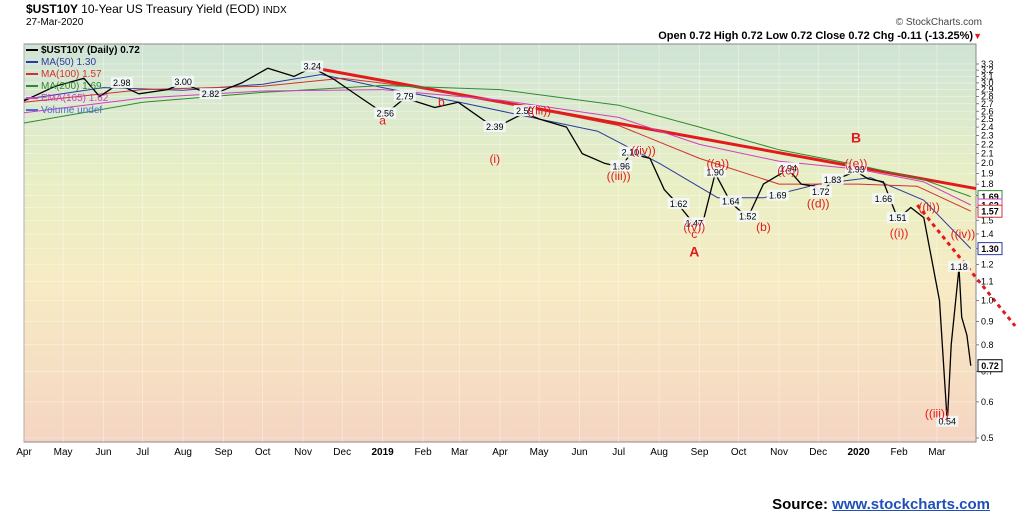  I want to click on wave-label: ((c)), so click(788, 170).